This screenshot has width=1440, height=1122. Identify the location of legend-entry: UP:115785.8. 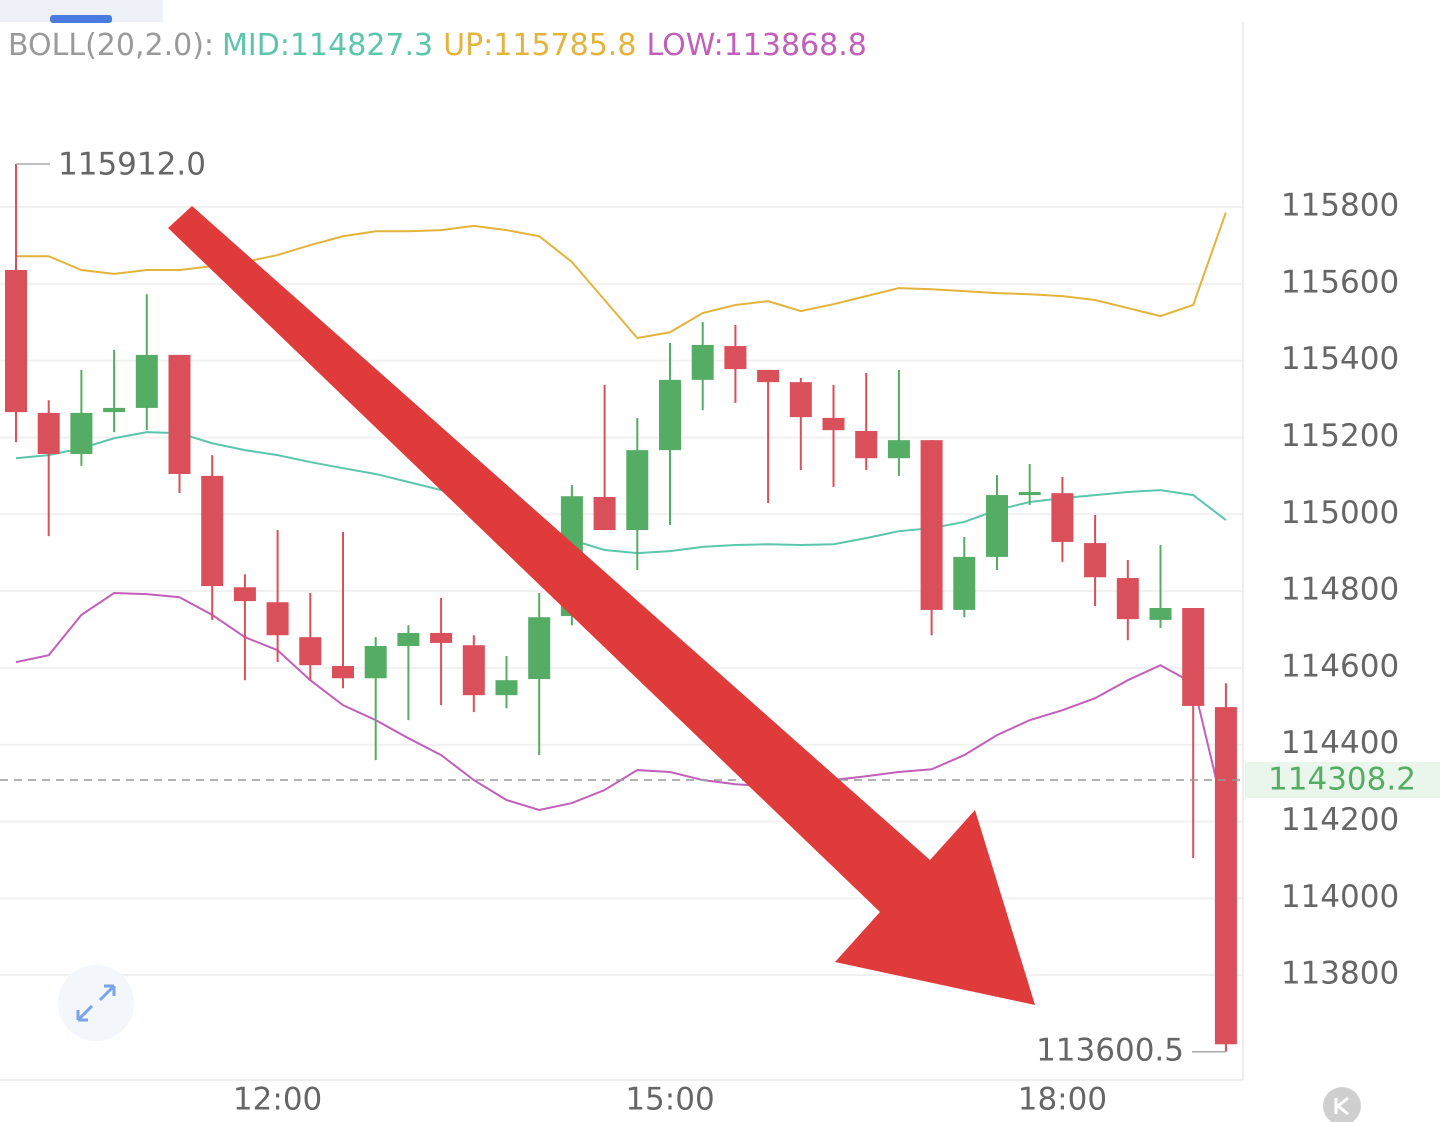
(539, 45).